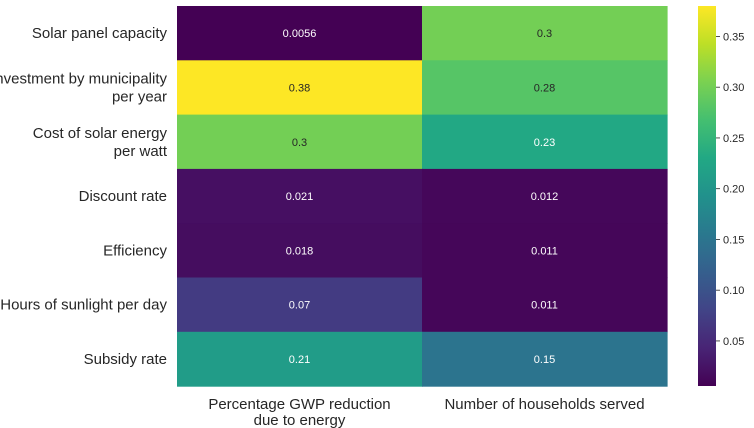 The height and width of the screenshot is (428, 754). I want to click on cell-label: 0.021, so click(300, 197).